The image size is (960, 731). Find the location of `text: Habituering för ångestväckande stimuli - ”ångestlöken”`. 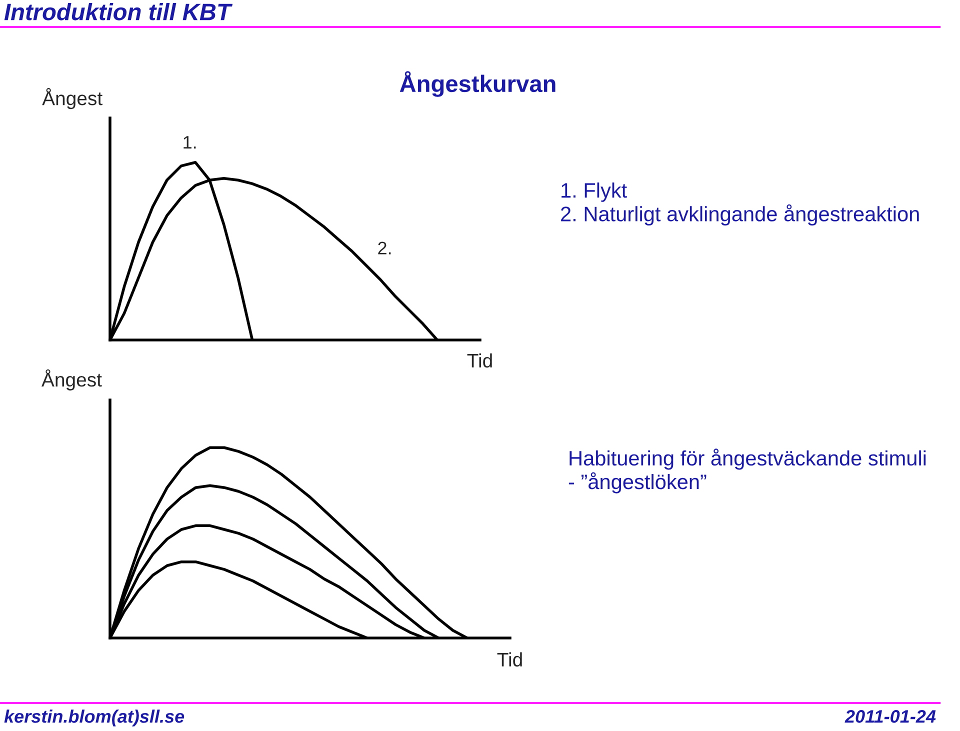

text: Habituering för ångestväckande stimuli - ”ångestlöken” is located at coordinates (747, 471).